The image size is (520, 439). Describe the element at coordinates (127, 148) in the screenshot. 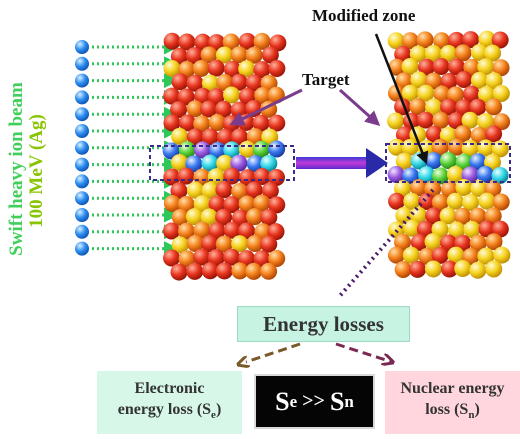

I see `ion-beam-group` at that location.